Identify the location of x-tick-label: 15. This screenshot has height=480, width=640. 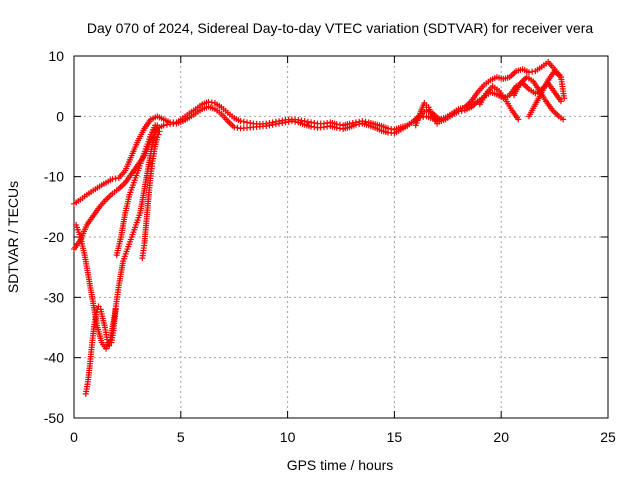
(395, 437).